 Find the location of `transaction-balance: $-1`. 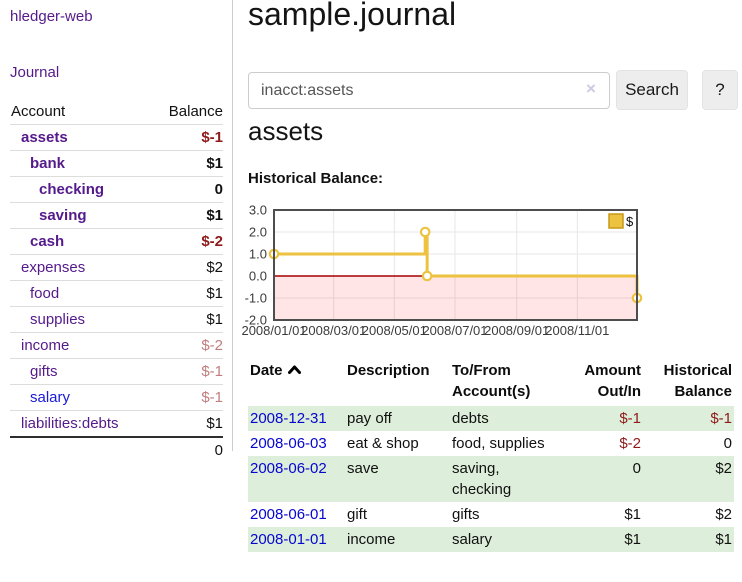

transaction-balance: $-1 is located at coordinates (721, 418).